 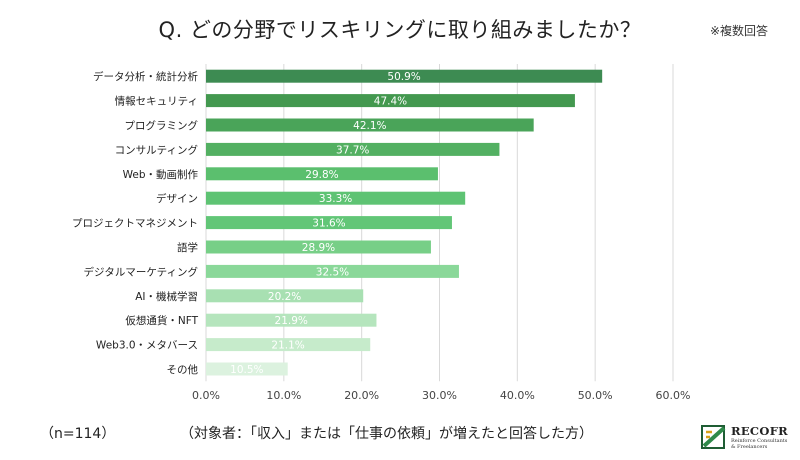 What do you see at coordinates (157, 149) in the screenshot?
I see `category-label: コンサルティング` at bounding box center [157, 149].